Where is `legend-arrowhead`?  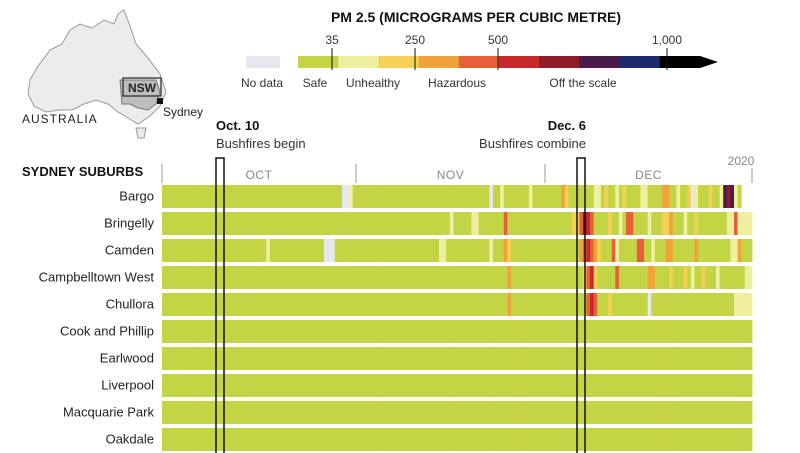 legend-arrowhead is located at coordinates (709, 62).